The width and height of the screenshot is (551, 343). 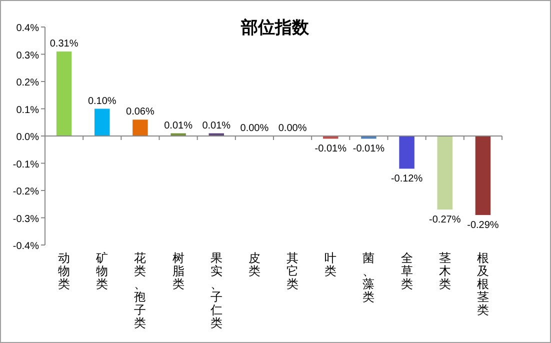 I want to click on y-tick-label: 0.3%, so click(x=28, y=56).